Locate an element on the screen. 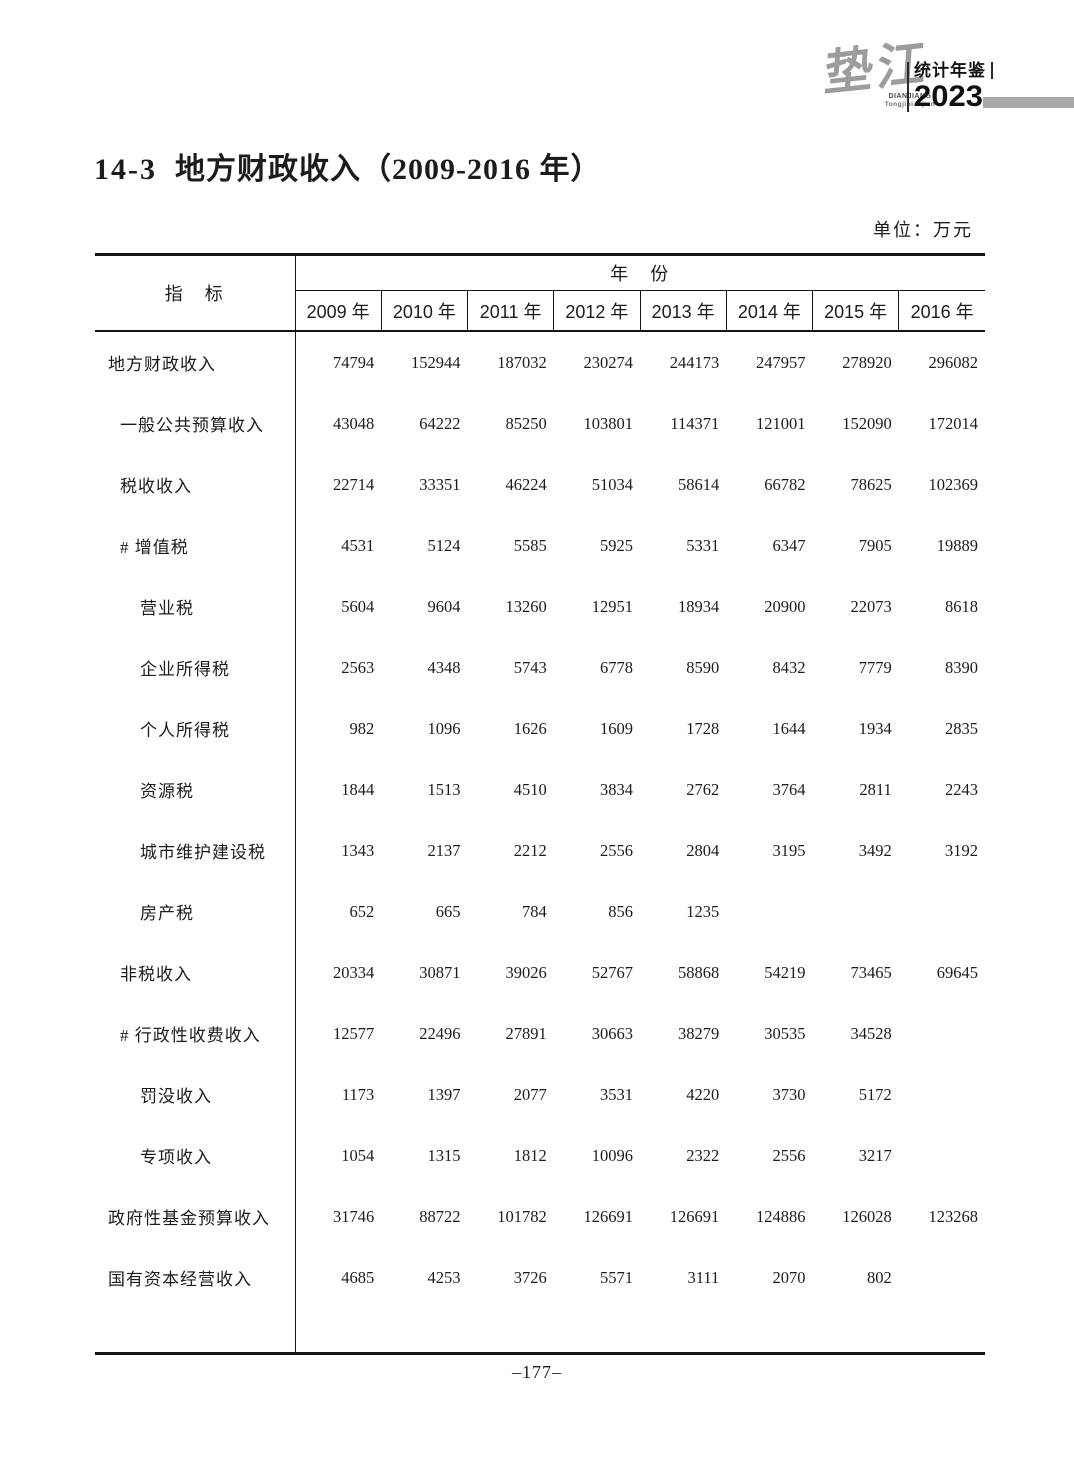 The image size is (1074, 1458). value-cell: 22073 is located at coordinates (871, 606).